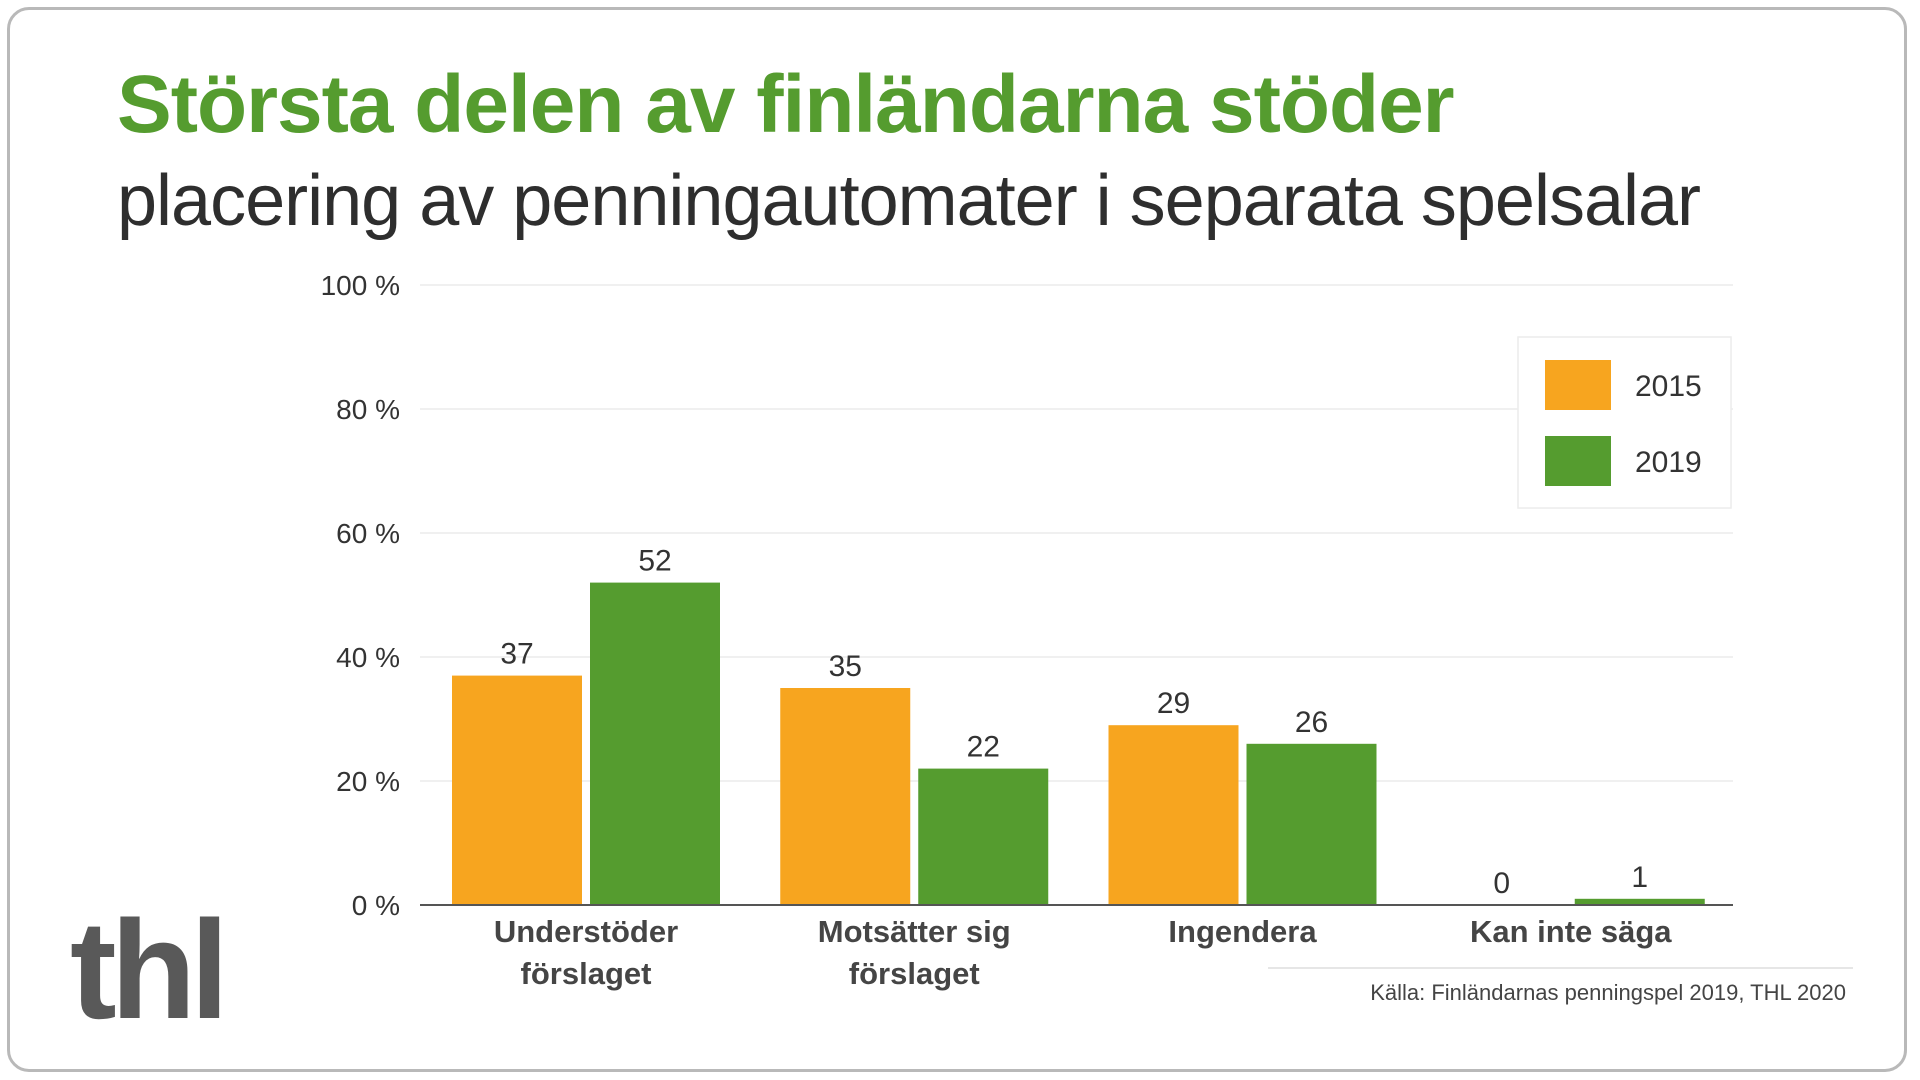  I want to click on legend-label: 2015, so click(1668, 386).